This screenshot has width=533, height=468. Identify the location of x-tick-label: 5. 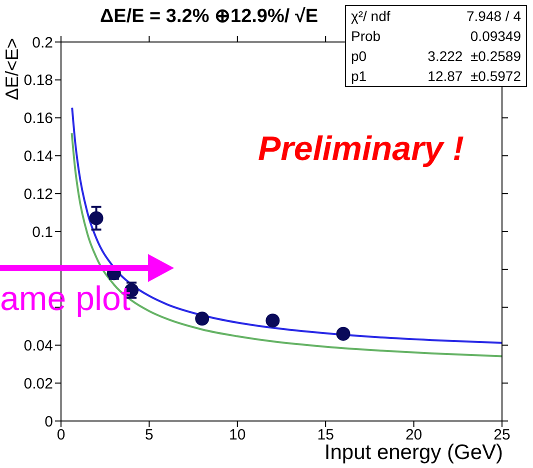
(149, 435).